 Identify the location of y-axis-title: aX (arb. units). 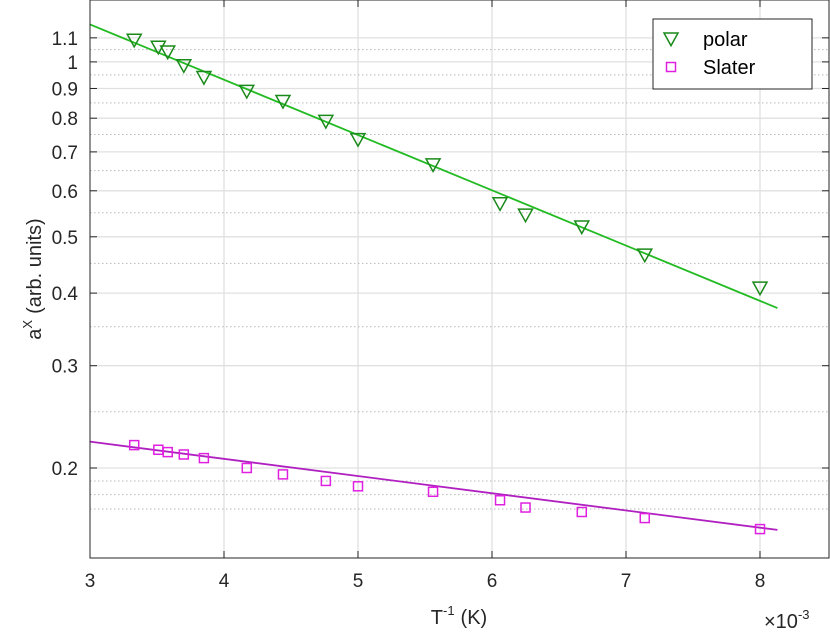
(33, 278).